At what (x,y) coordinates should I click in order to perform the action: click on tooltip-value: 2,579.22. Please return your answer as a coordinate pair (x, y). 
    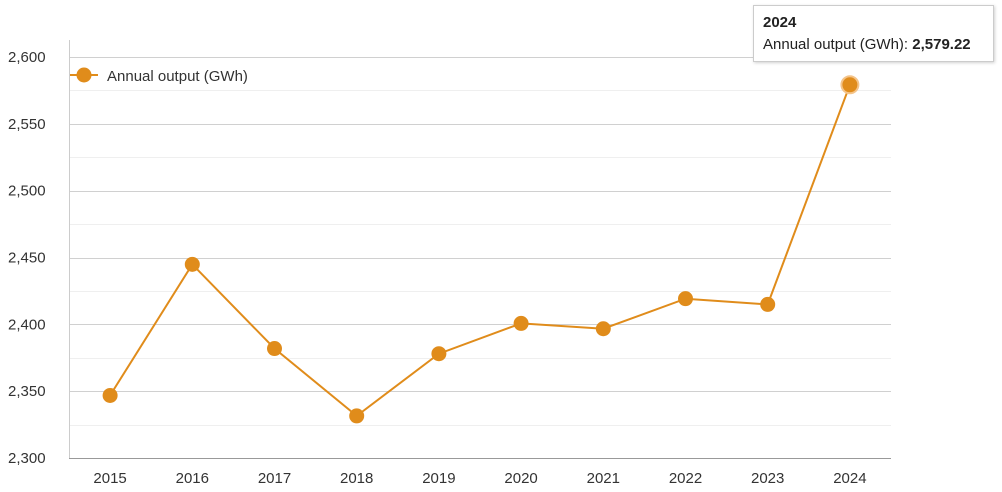
    Looking at the image, I should click on (941, 44).